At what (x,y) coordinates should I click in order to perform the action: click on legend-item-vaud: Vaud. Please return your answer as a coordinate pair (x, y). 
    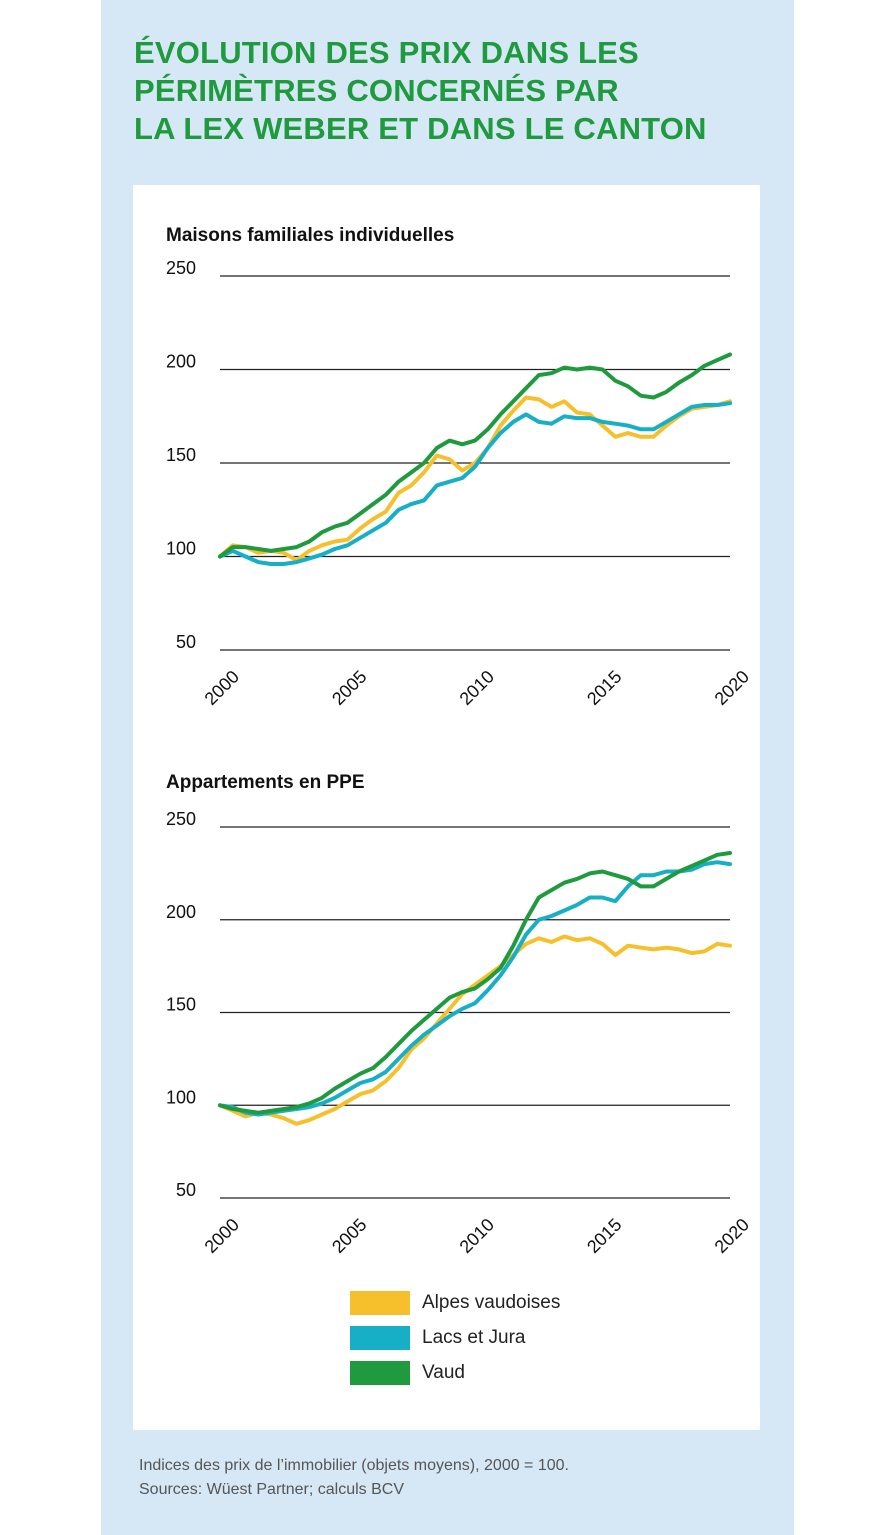
    Looking at the image, I should click on (455, 1372).